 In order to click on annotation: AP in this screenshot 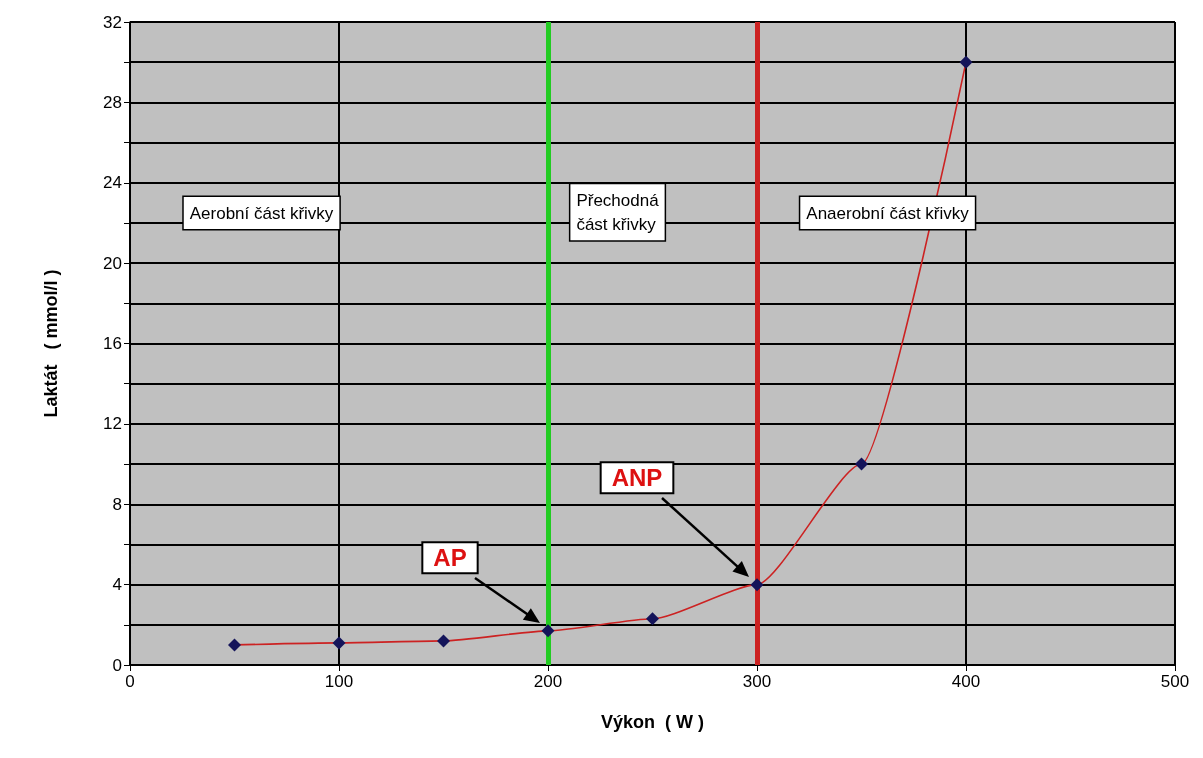, I will do `click(450, 558)`.